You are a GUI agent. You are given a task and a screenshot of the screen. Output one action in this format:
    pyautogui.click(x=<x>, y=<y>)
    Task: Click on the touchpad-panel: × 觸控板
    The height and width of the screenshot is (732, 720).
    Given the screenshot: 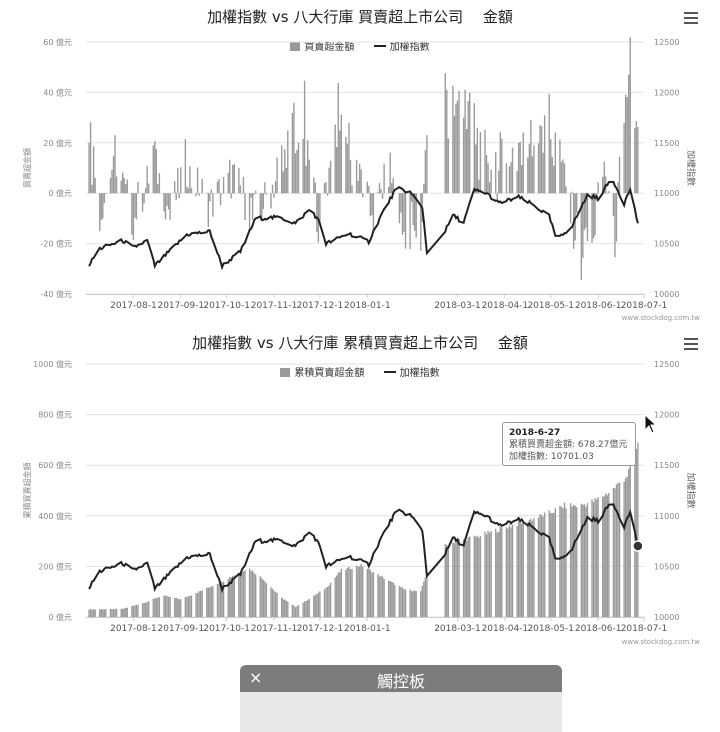 What is the action you would take?
    pyautogui.click(x=401, y=698)
    